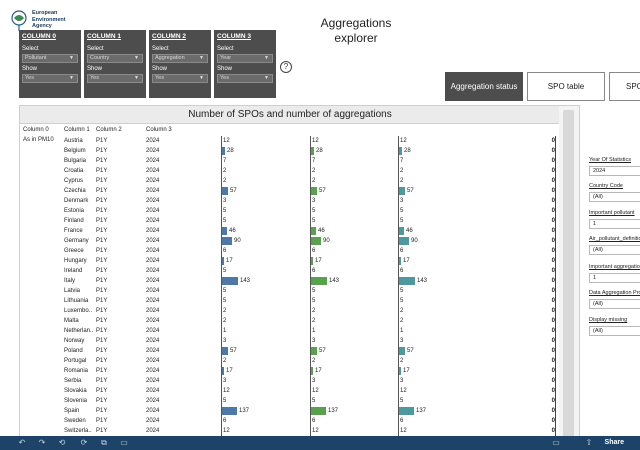 Image resolution: width=640 pixels, height=450 pixels. What do you see at coordinates (290, 311) in the screenshot?
I see `table-row: Luxembo.. P1Y 2024 2 2 2 0` at bounding box center [290, 311].